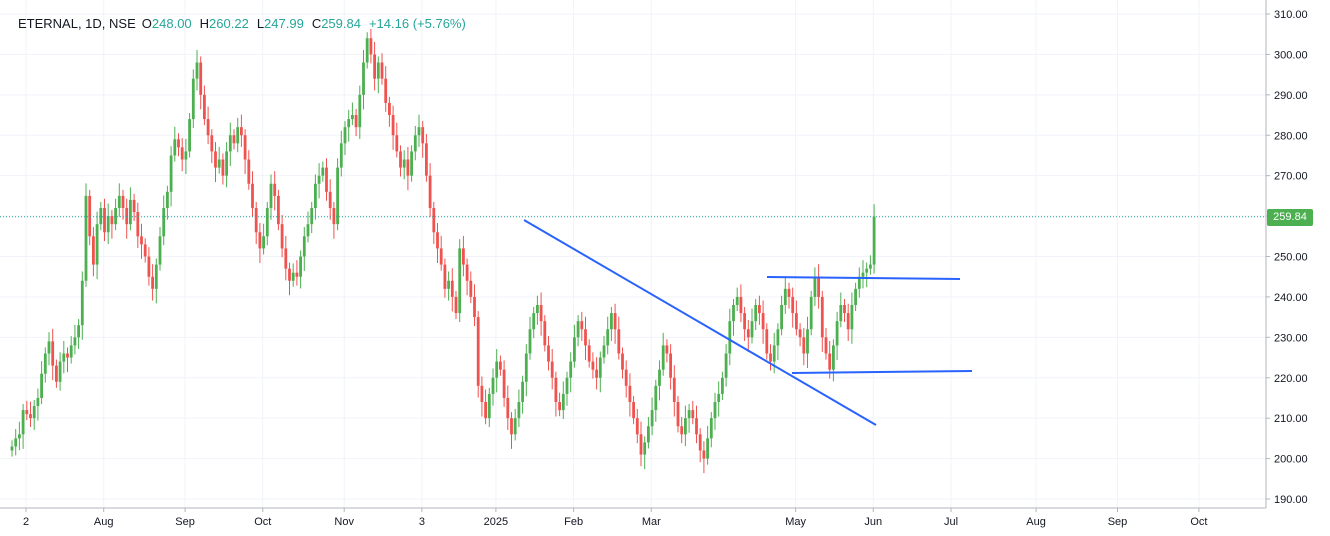  Describe the element at coordinates (882, 372) in the screenshot. I see `support-line` at that location.